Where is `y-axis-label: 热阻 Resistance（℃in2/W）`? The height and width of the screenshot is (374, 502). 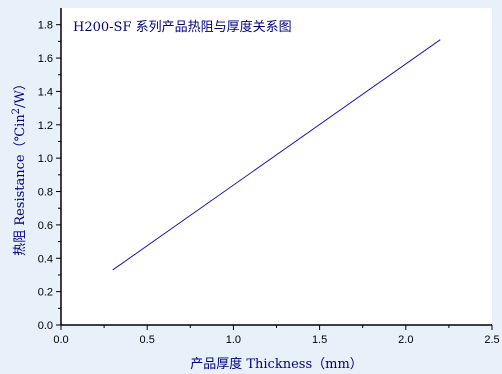 y-axis-label: 热阻 Resistance（℃in2/W） is located at coordinates (19, 166).